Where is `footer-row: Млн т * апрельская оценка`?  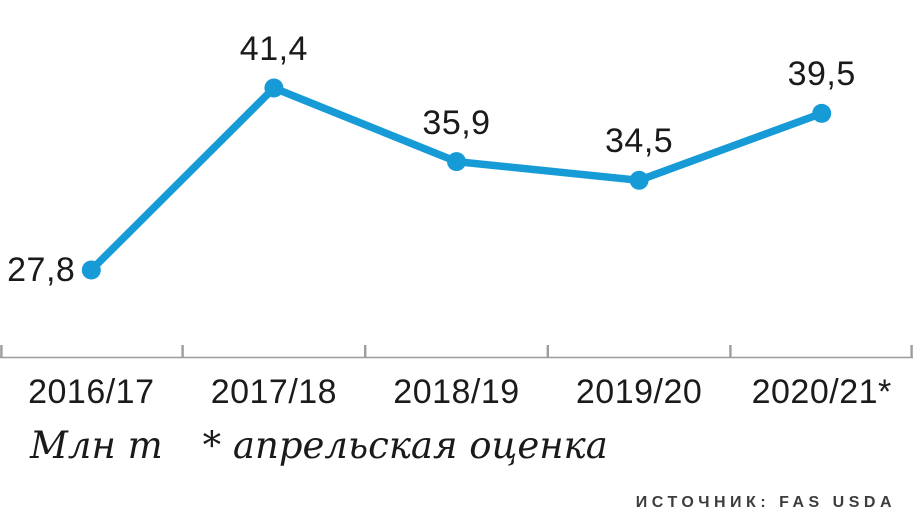 footer-row: Млн т * апрельская оценка is located at coordinates (319, 446).